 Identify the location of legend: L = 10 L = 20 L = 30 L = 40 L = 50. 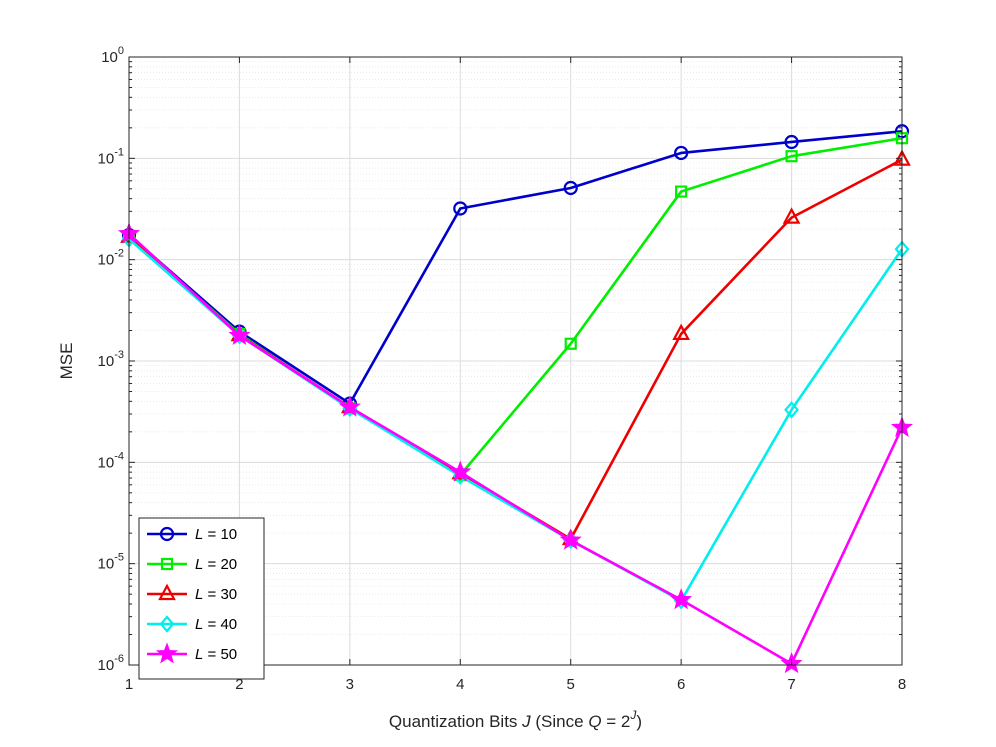
(201, 598).